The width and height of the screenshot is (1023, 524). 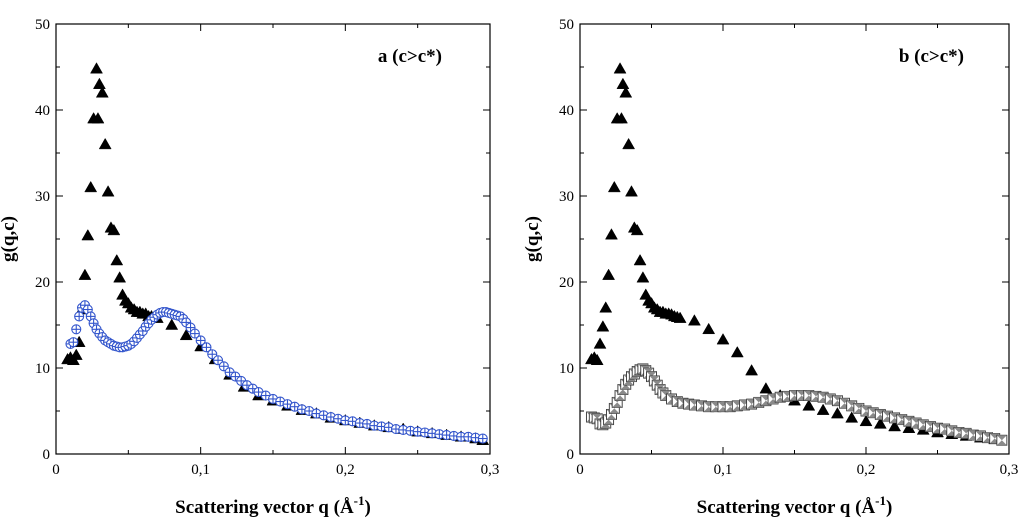 I want to click on panel-label: b (c>c*), so click(x=931, y=56).